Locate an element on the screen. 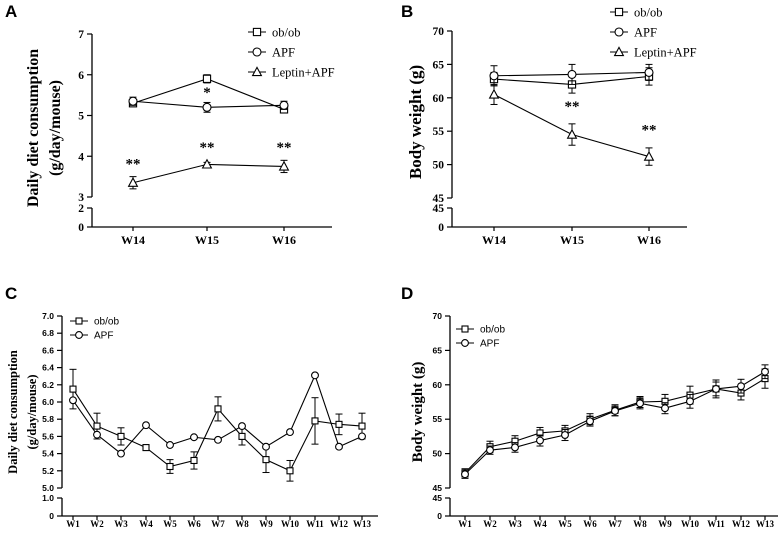 The image size is (782, 533). y-axis-label-line1: Daily diet consumption is located at coordinates (33, 128).